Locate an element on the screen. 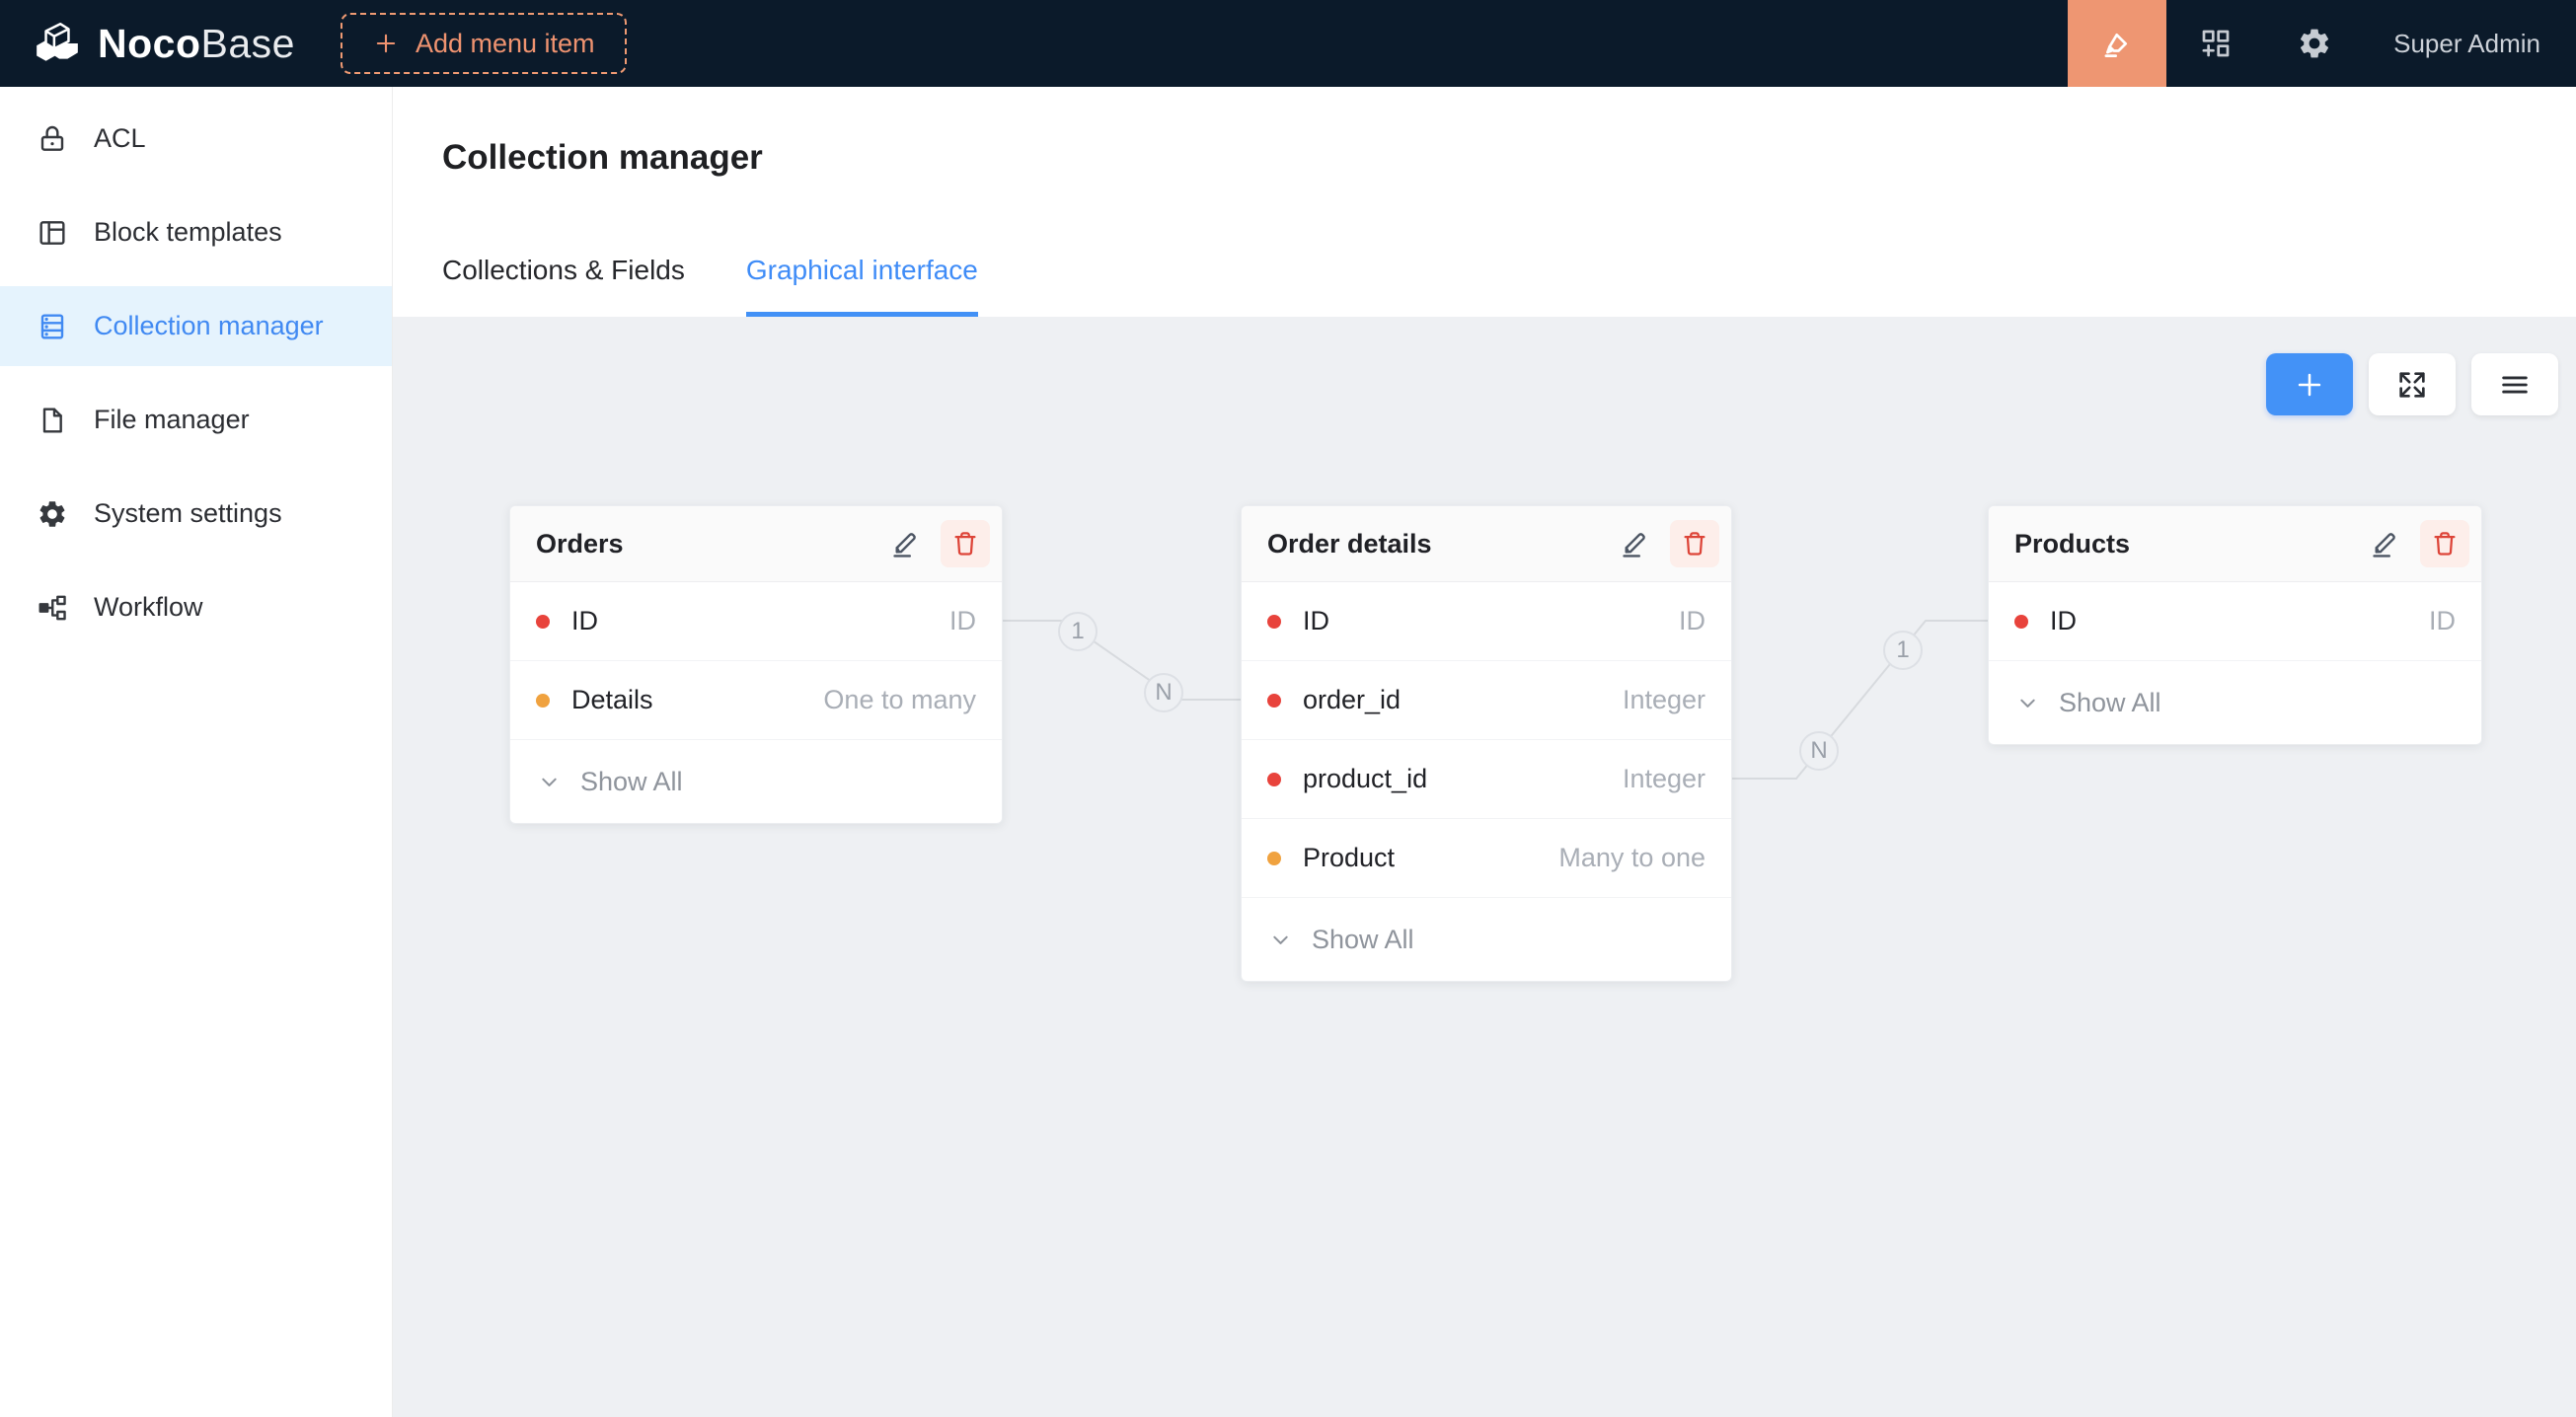  entity-header: Order details is located at coordinates (1486, 544).